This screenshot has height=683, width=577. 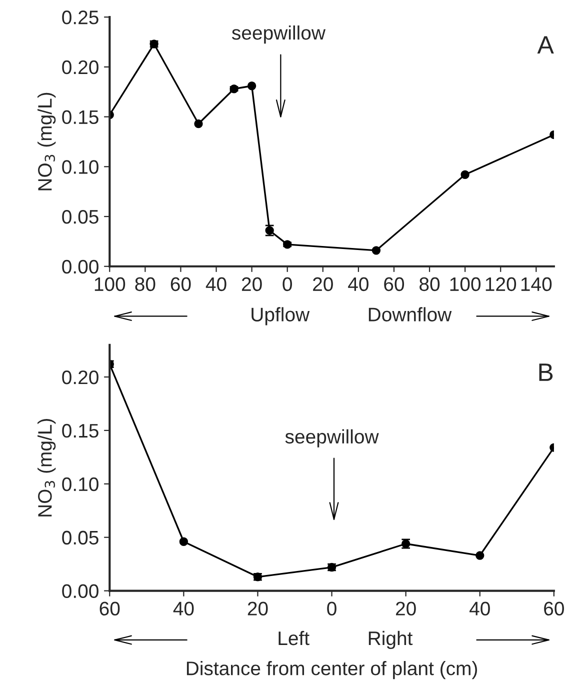 I want to click on text: Downflow, so click(x=410, y=314).